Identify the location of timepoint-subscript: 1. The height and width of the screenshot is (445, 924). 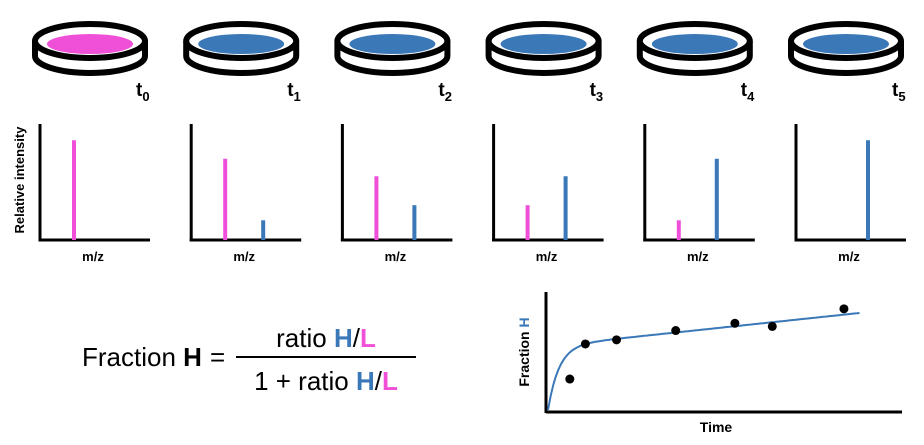
(297, 96).